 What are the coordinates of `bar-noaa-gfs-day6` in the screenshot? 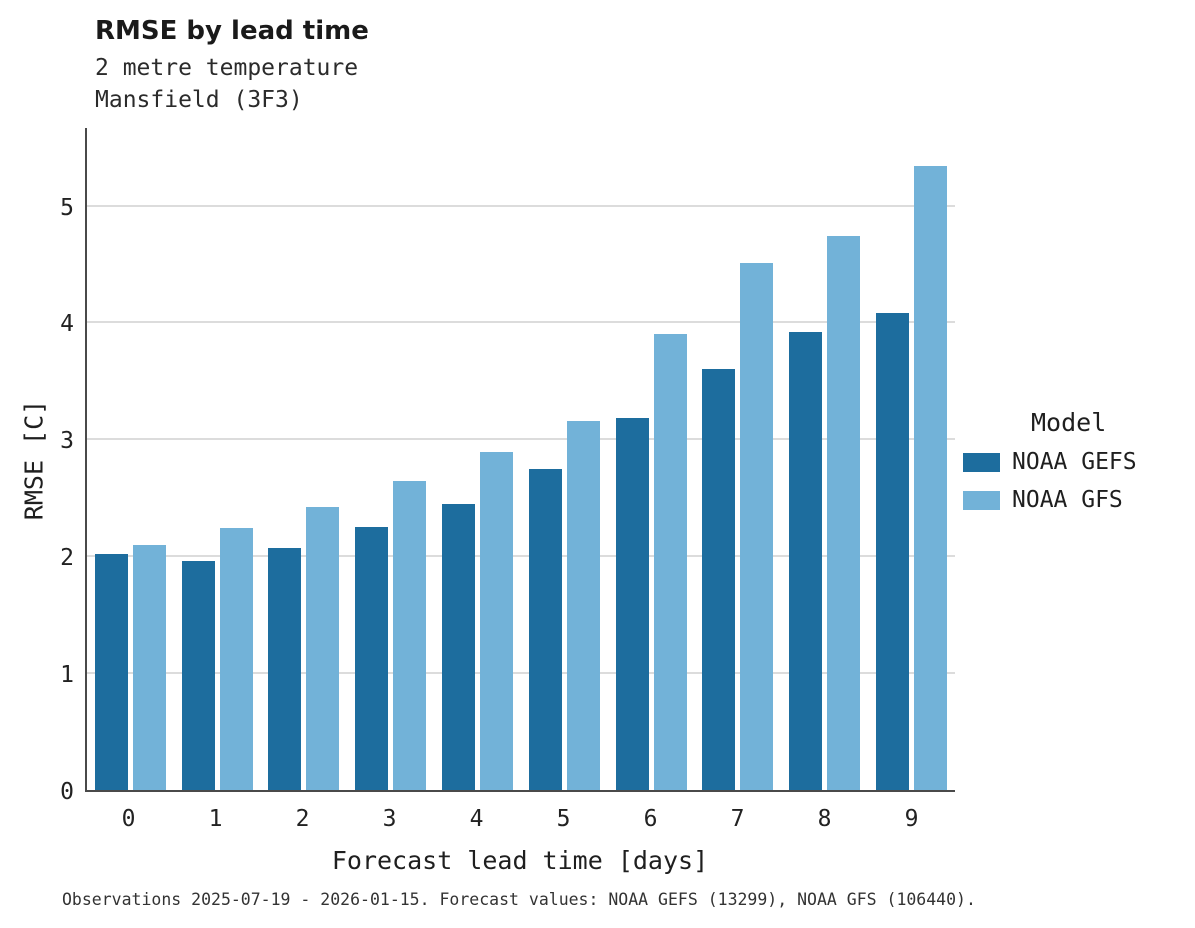 It's located at (670, 562).